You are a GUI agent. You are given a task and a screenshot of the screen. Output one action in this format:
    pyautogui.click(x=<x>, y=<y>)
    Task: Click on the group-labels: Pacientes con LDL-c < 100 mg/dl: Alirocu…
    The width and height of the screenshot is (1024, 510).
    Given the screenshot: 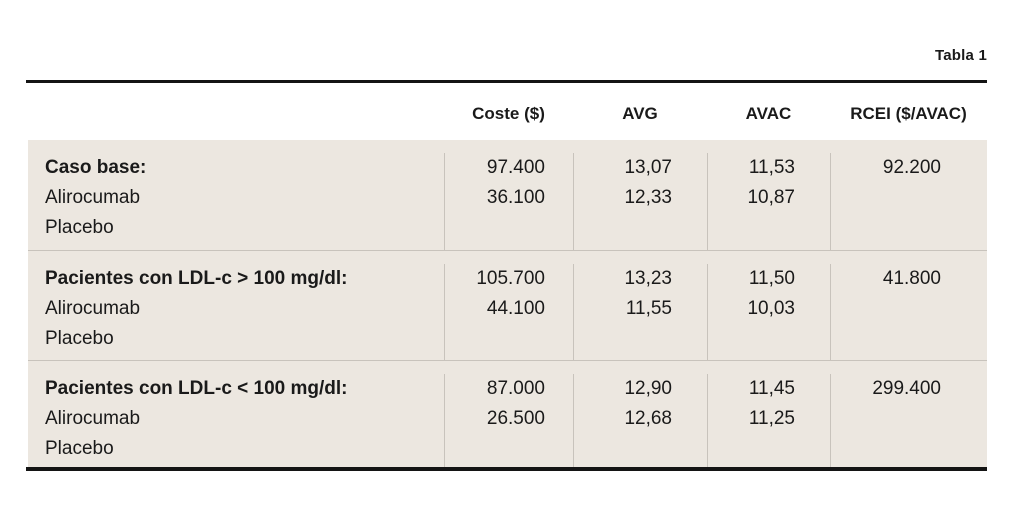 What is the action you would take?
    pyautogui.click(x=236, y=421)
    